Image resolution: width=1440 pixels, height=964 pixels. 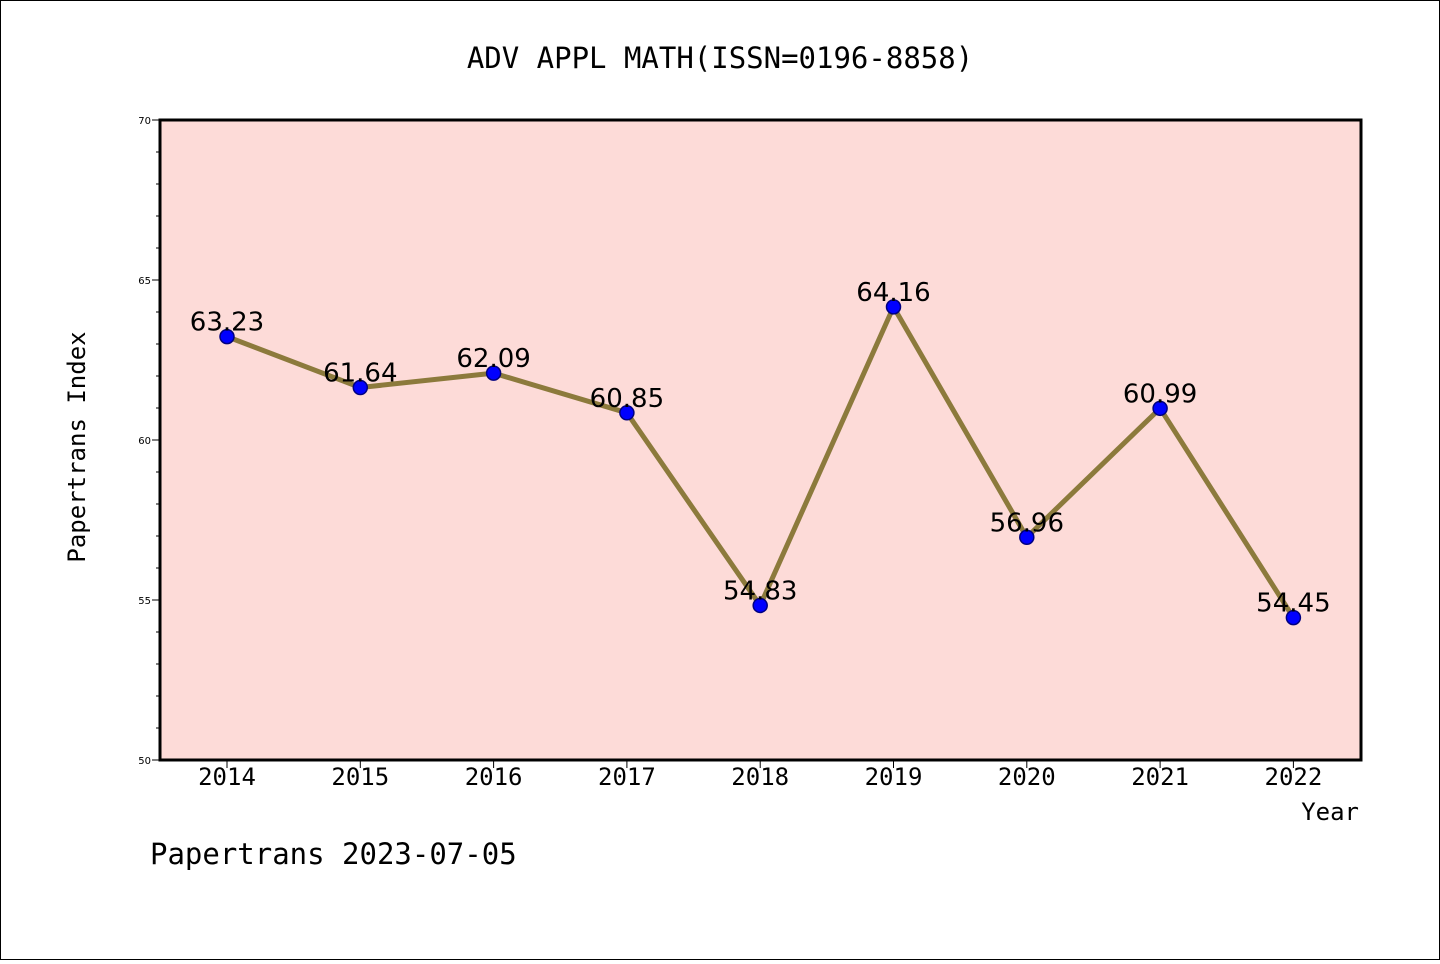 What do you see at coordinates (494, 777) in the screenshot?
I see `x-tick-label: 2016` at bounding box center [494, 777].